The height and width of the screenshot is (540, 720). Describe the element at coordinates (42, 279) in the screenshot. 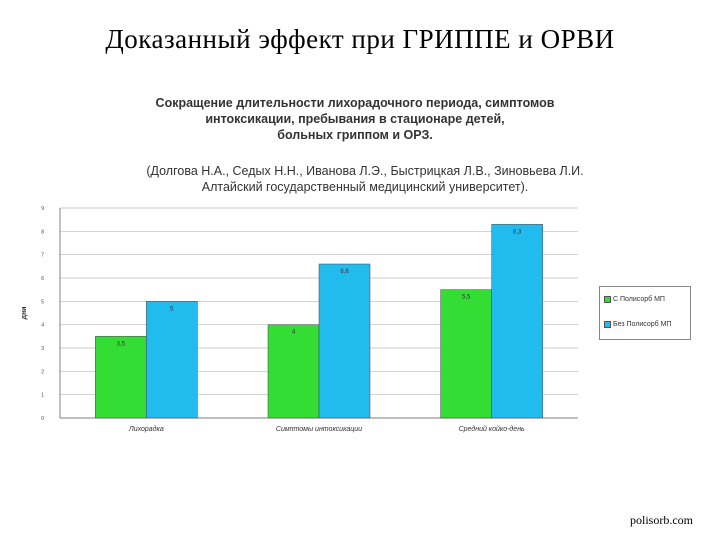

I see `y-tick-label: 6` at that location.